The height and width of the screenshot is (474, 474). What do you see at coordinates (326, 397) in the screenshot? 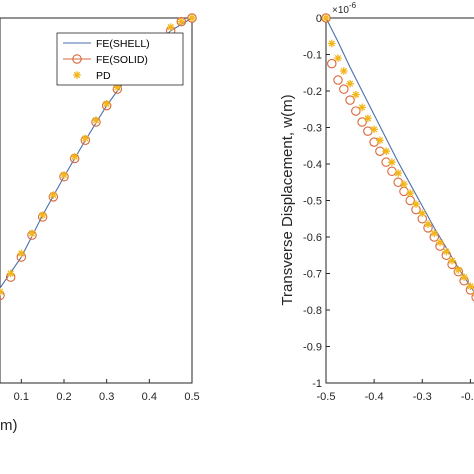
I see `right-x-tick-label: -0.5` at bounding box center [326, 397].